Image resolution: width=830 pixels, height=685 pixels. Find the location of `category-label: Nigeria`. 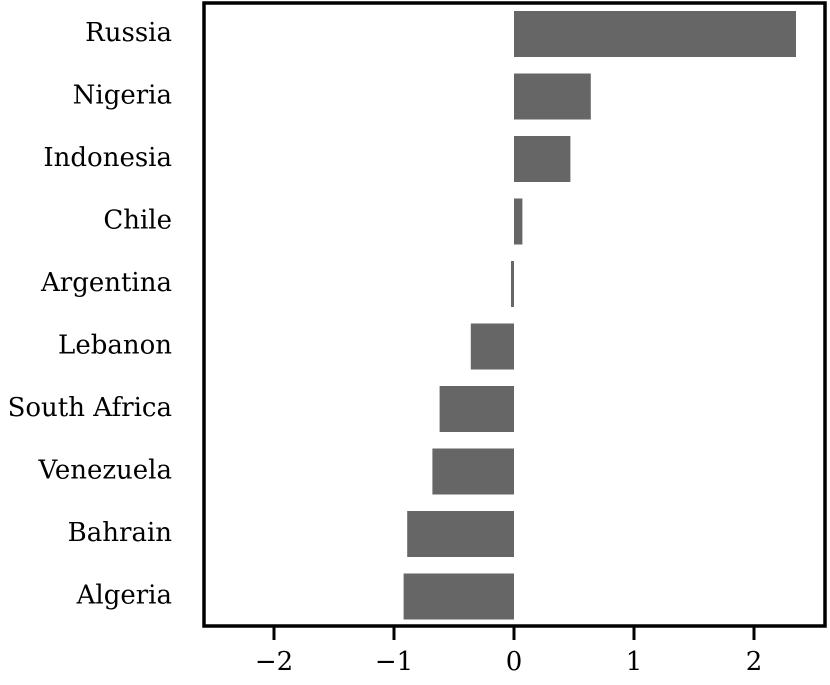

category-label: Nigeria is located at coordinates (122, 96).